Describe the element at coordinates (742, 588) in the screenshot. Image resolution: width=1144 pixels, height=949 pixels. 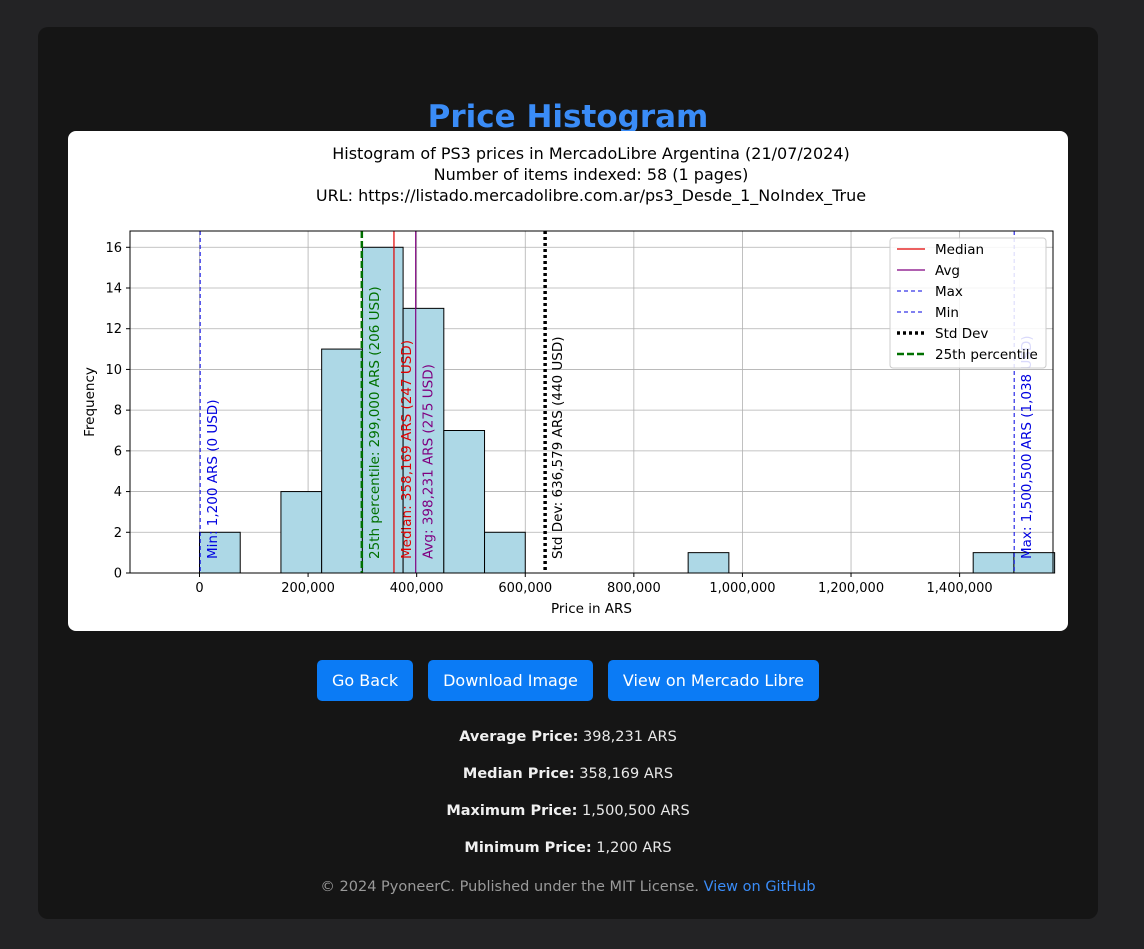
I see `x-tick-label: 1,000,000` at that location.